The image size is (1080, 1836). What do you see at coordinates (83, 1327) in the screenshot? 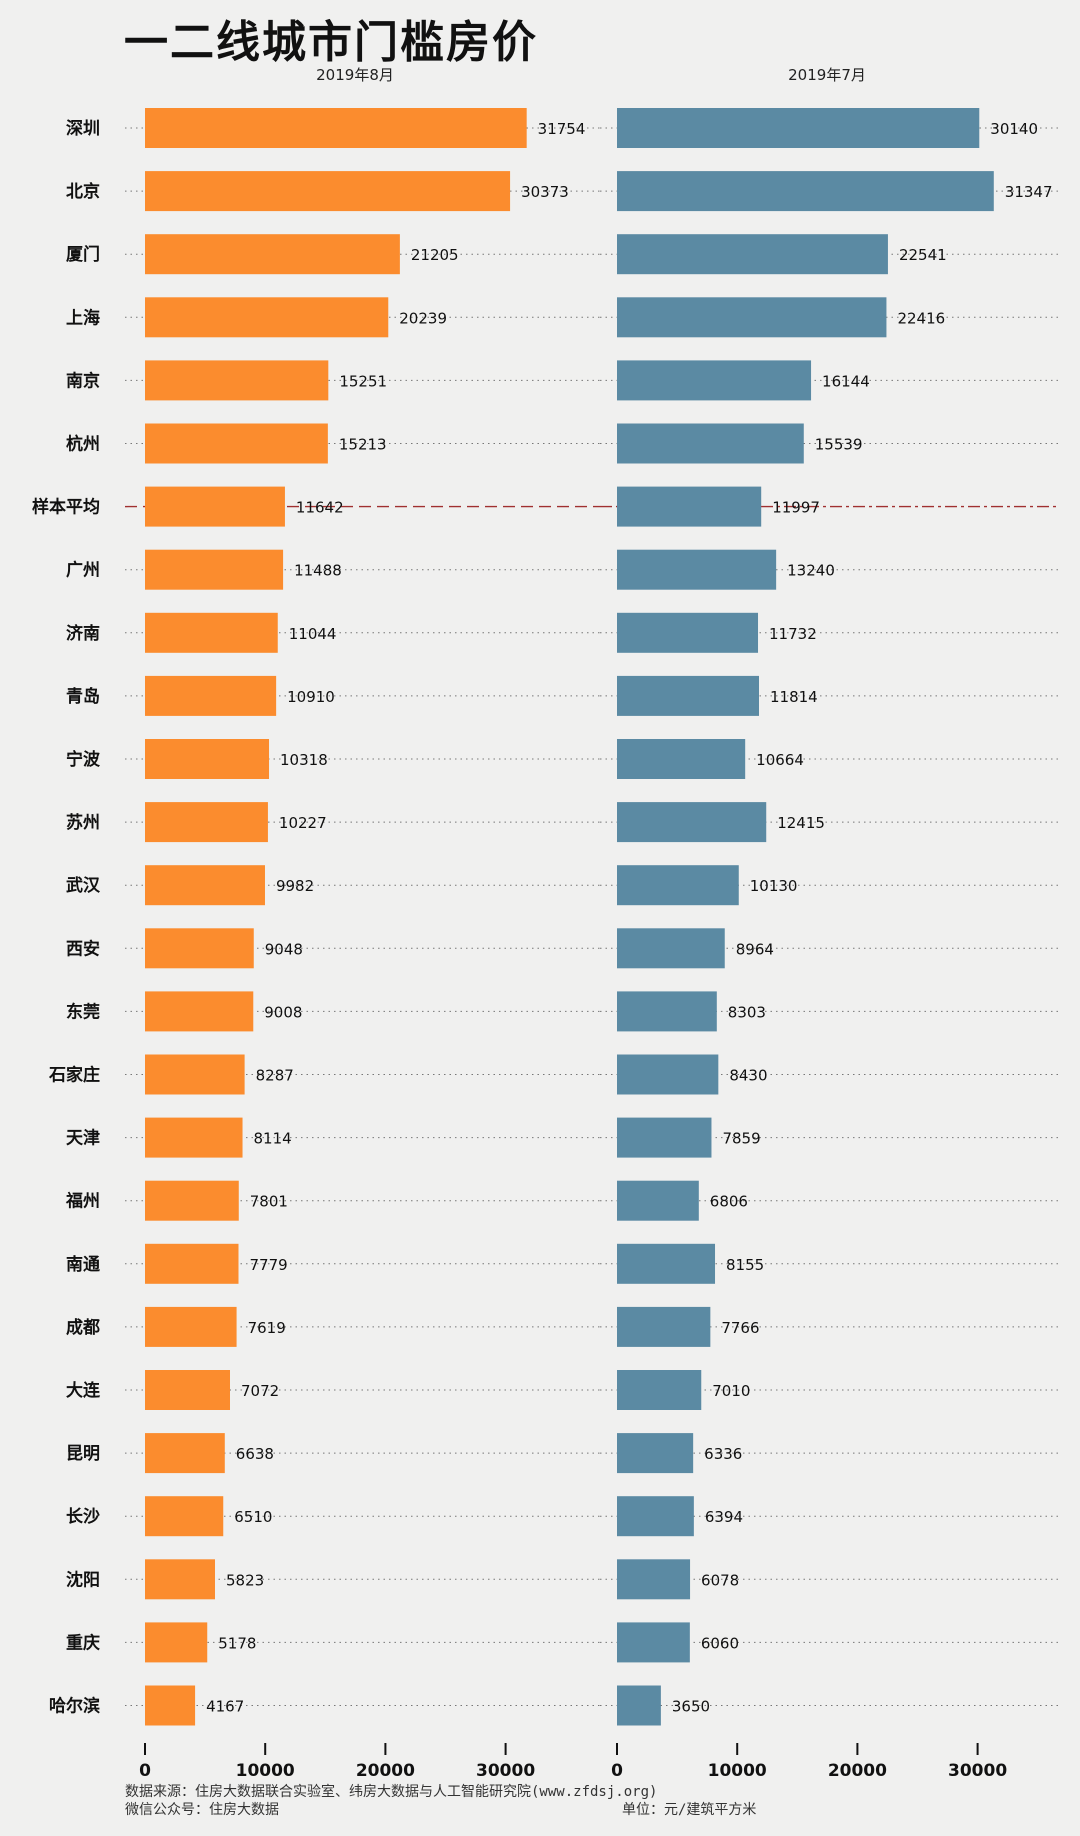
I see `category-label: 成都` at bounding box center [83, 1327].